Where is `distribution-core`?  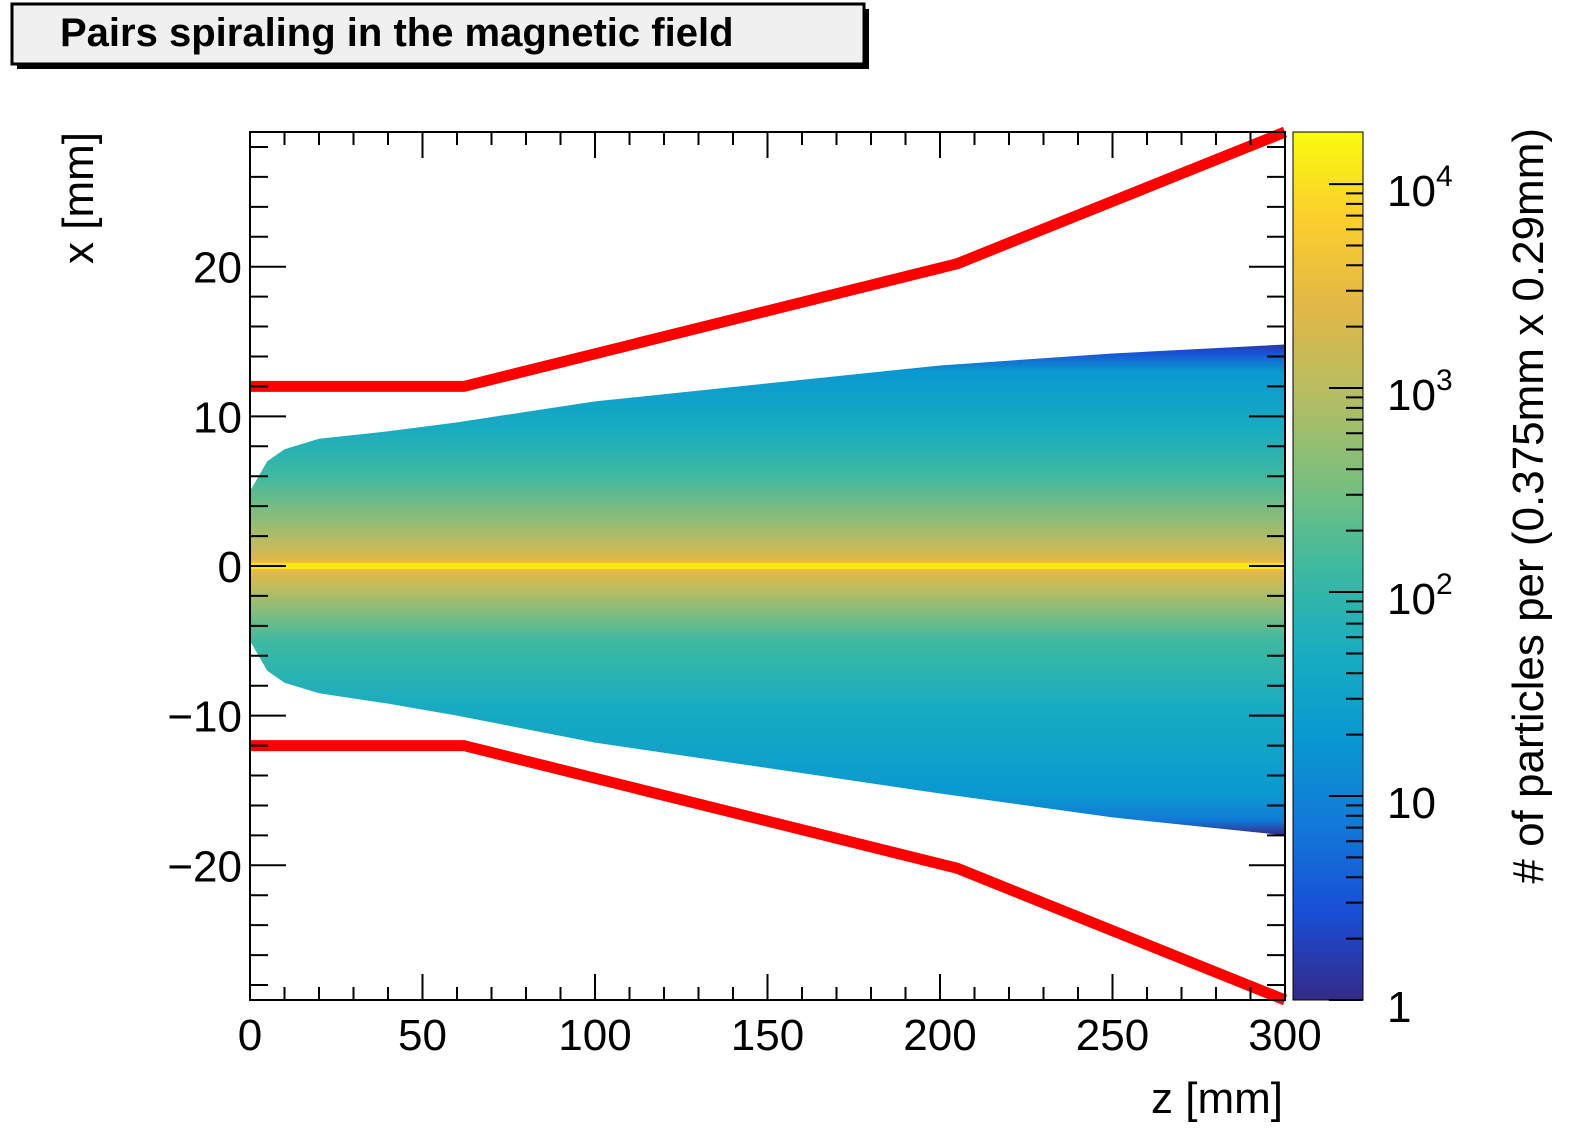
distribution-core is located at coordinates (767, 566).